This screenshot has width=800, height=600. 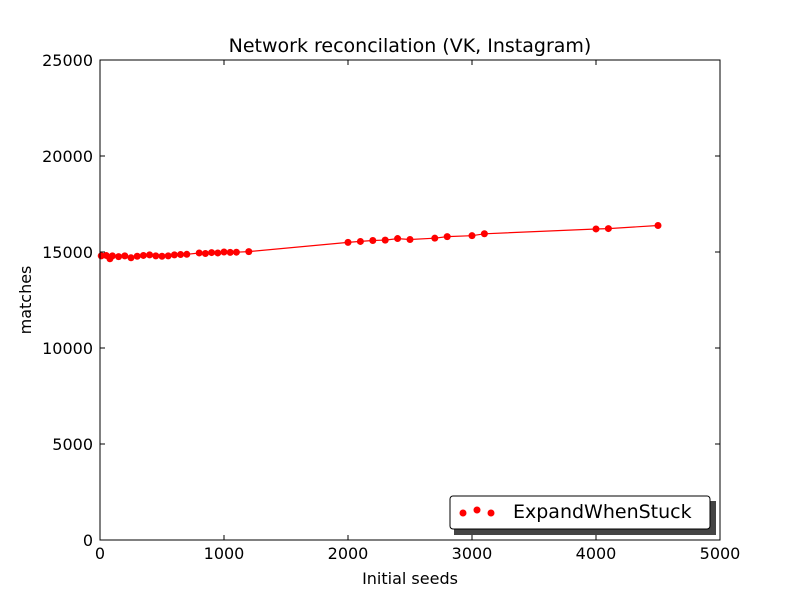 I want to click on x-tick-label: 4000, so click(x=596, y=553).